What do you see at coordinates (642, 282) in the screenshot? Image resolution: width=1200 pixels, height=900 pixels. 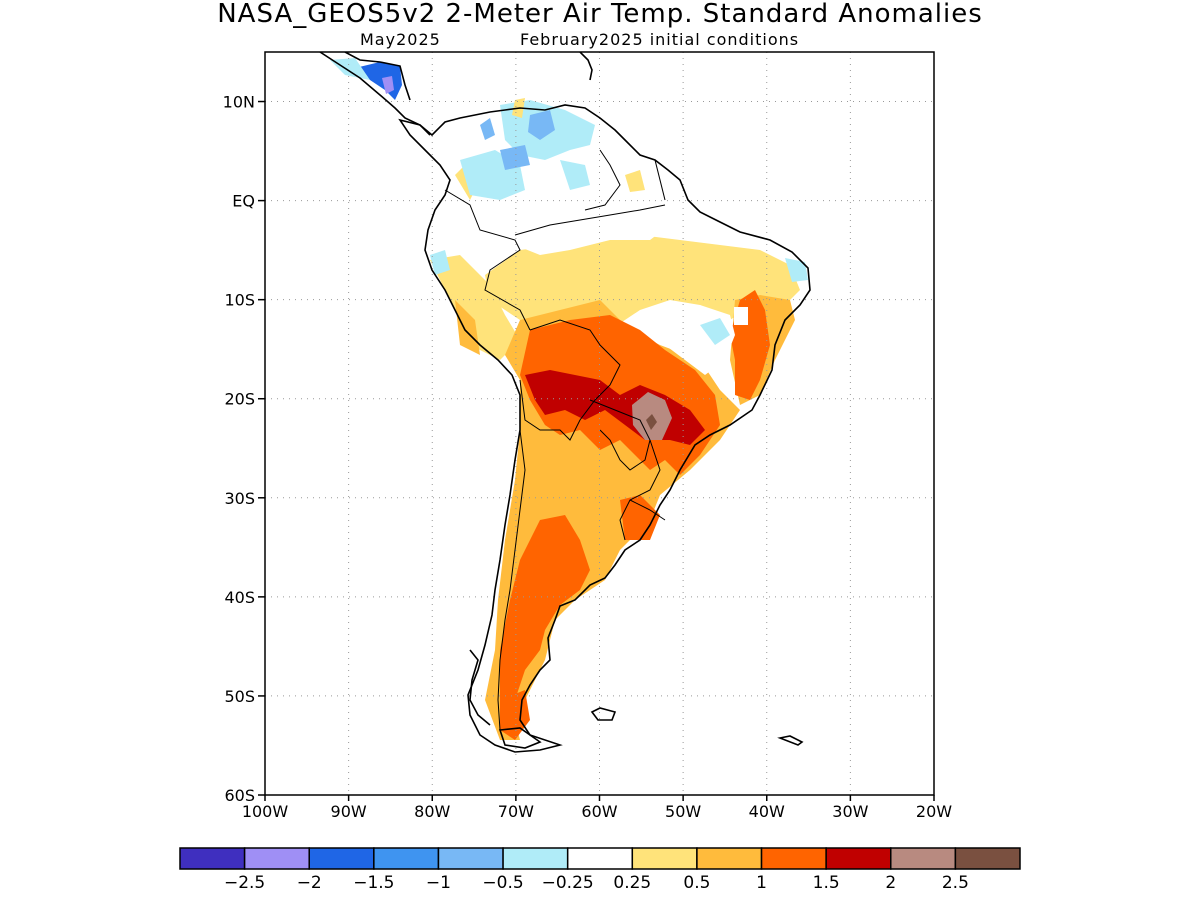 I see `anomaly-light-yellow` at bounding box center [642, 282].